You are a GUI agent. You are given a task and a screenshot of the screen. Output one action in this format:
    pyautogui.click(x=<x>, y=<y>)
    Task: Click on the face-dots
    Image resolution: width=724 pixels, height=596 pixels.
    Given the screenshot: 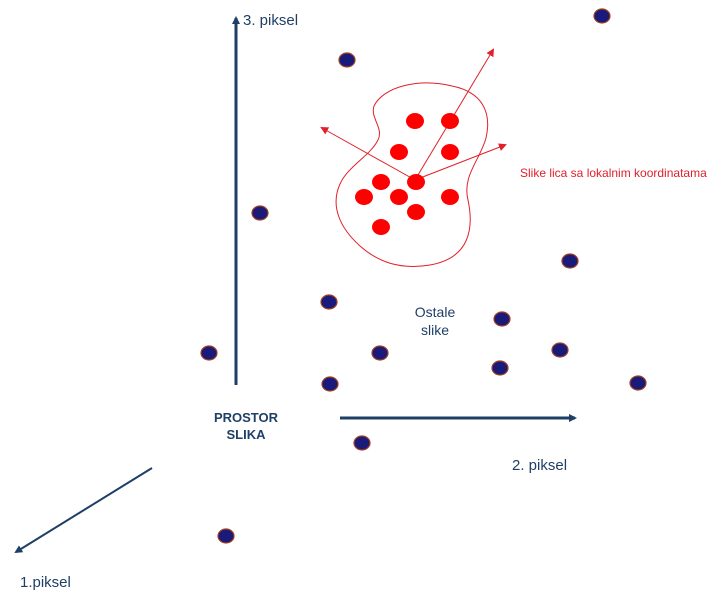 What is the action you would take?
    pyautogui.click(x=407, y=174)
    